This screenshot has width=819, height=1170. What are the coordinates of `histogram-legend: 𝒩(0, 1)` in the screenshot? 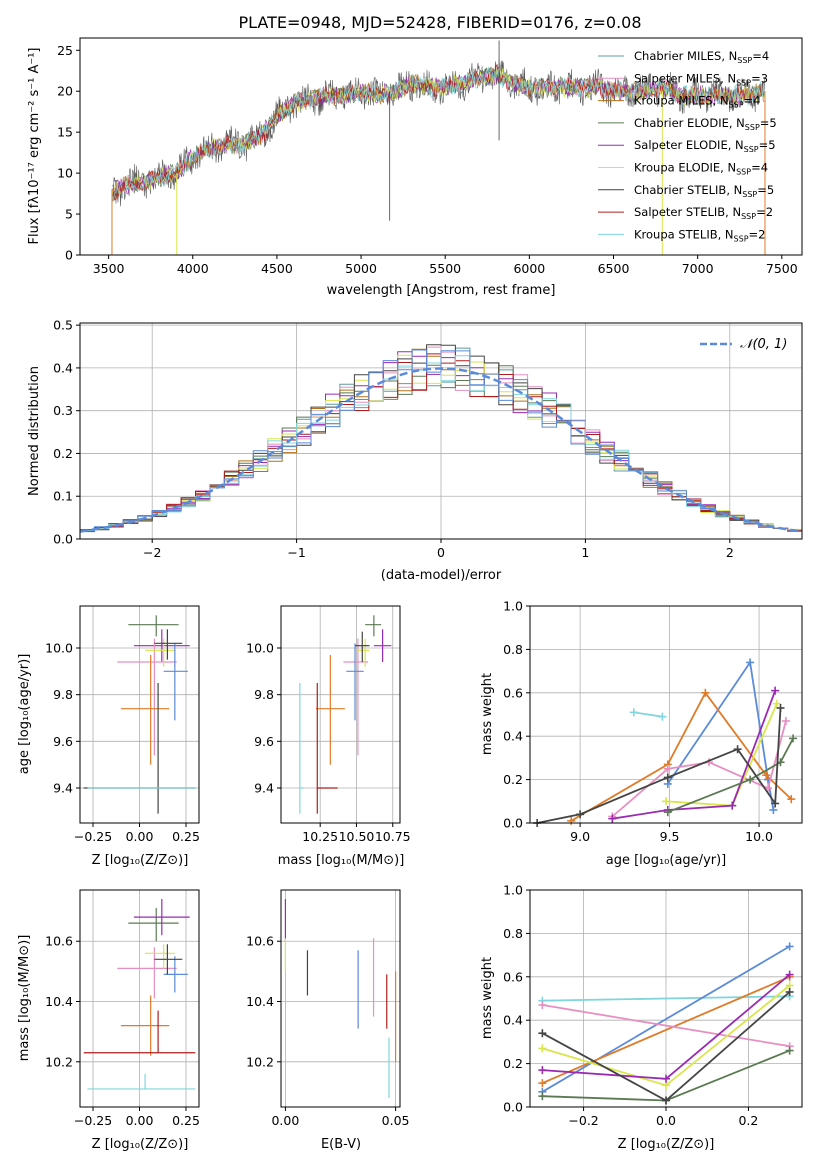 It's located at (743, 344).